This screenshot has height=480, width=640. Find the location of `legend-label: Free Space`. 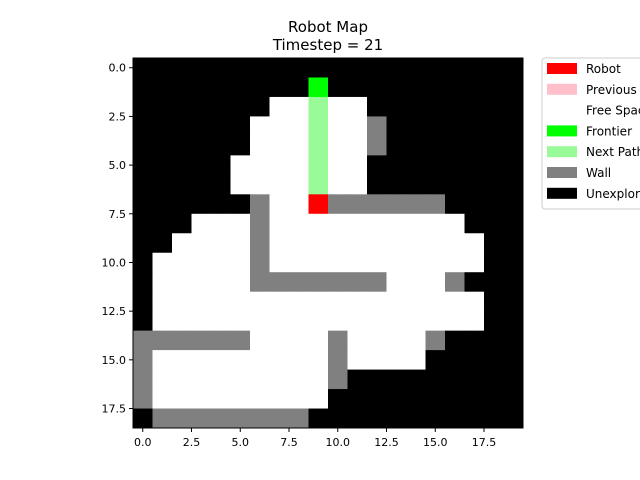

legend-label: Free Space is located at coordinates (613, 111).